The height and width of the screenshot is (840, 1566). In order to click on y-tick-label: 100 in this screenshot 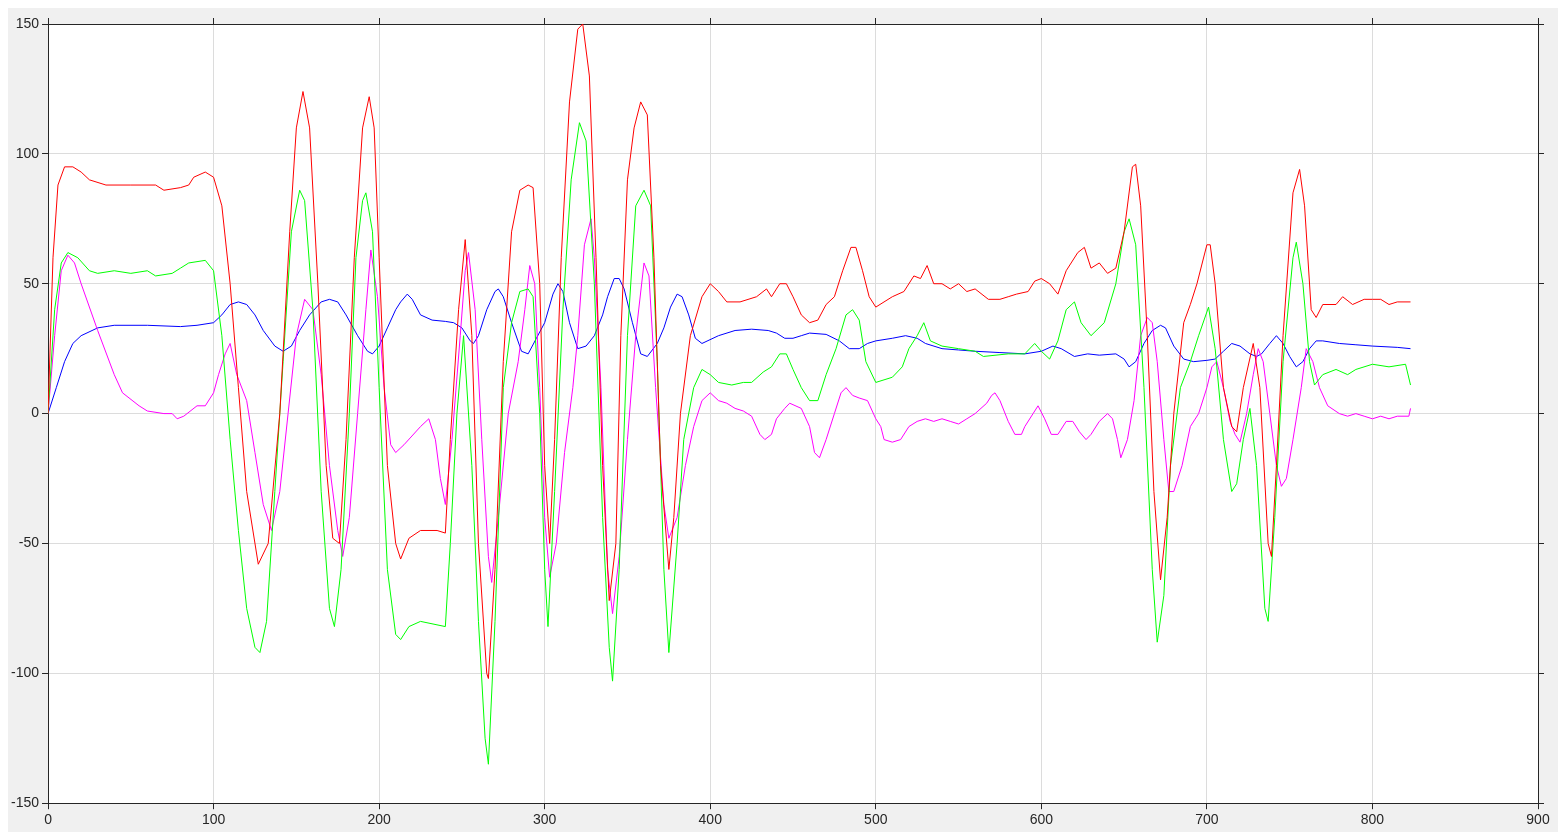, I will do `click(27, 152)`.